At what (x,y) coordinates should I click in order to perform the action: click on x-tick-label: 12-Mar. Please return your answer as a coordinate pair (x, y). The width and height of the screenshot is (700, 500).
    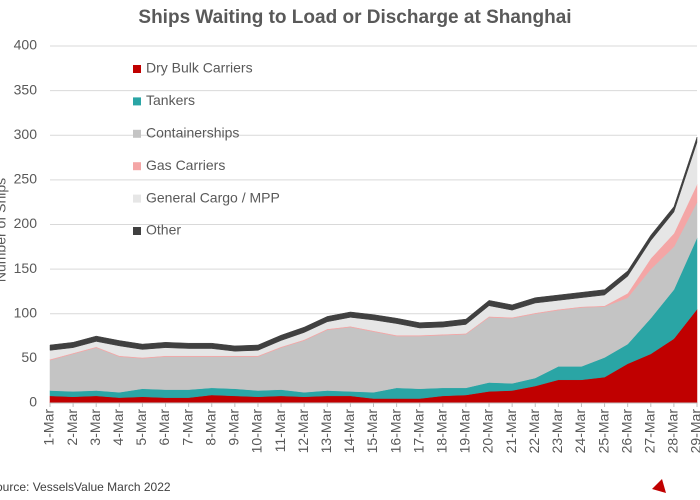
    Looking at the image, I should click on (303, 431).